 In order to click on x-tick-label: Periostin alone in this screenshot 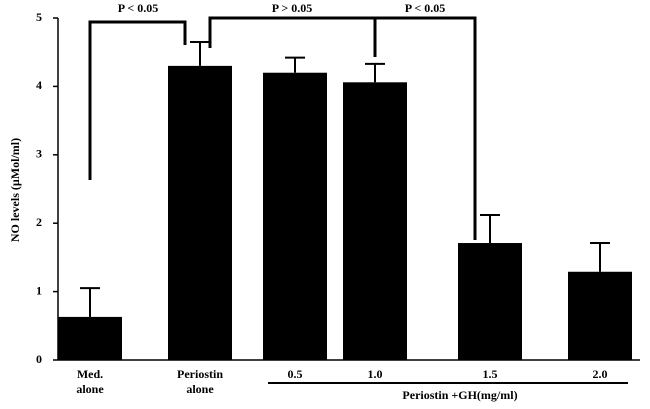, I will do `click(200, 381)`.